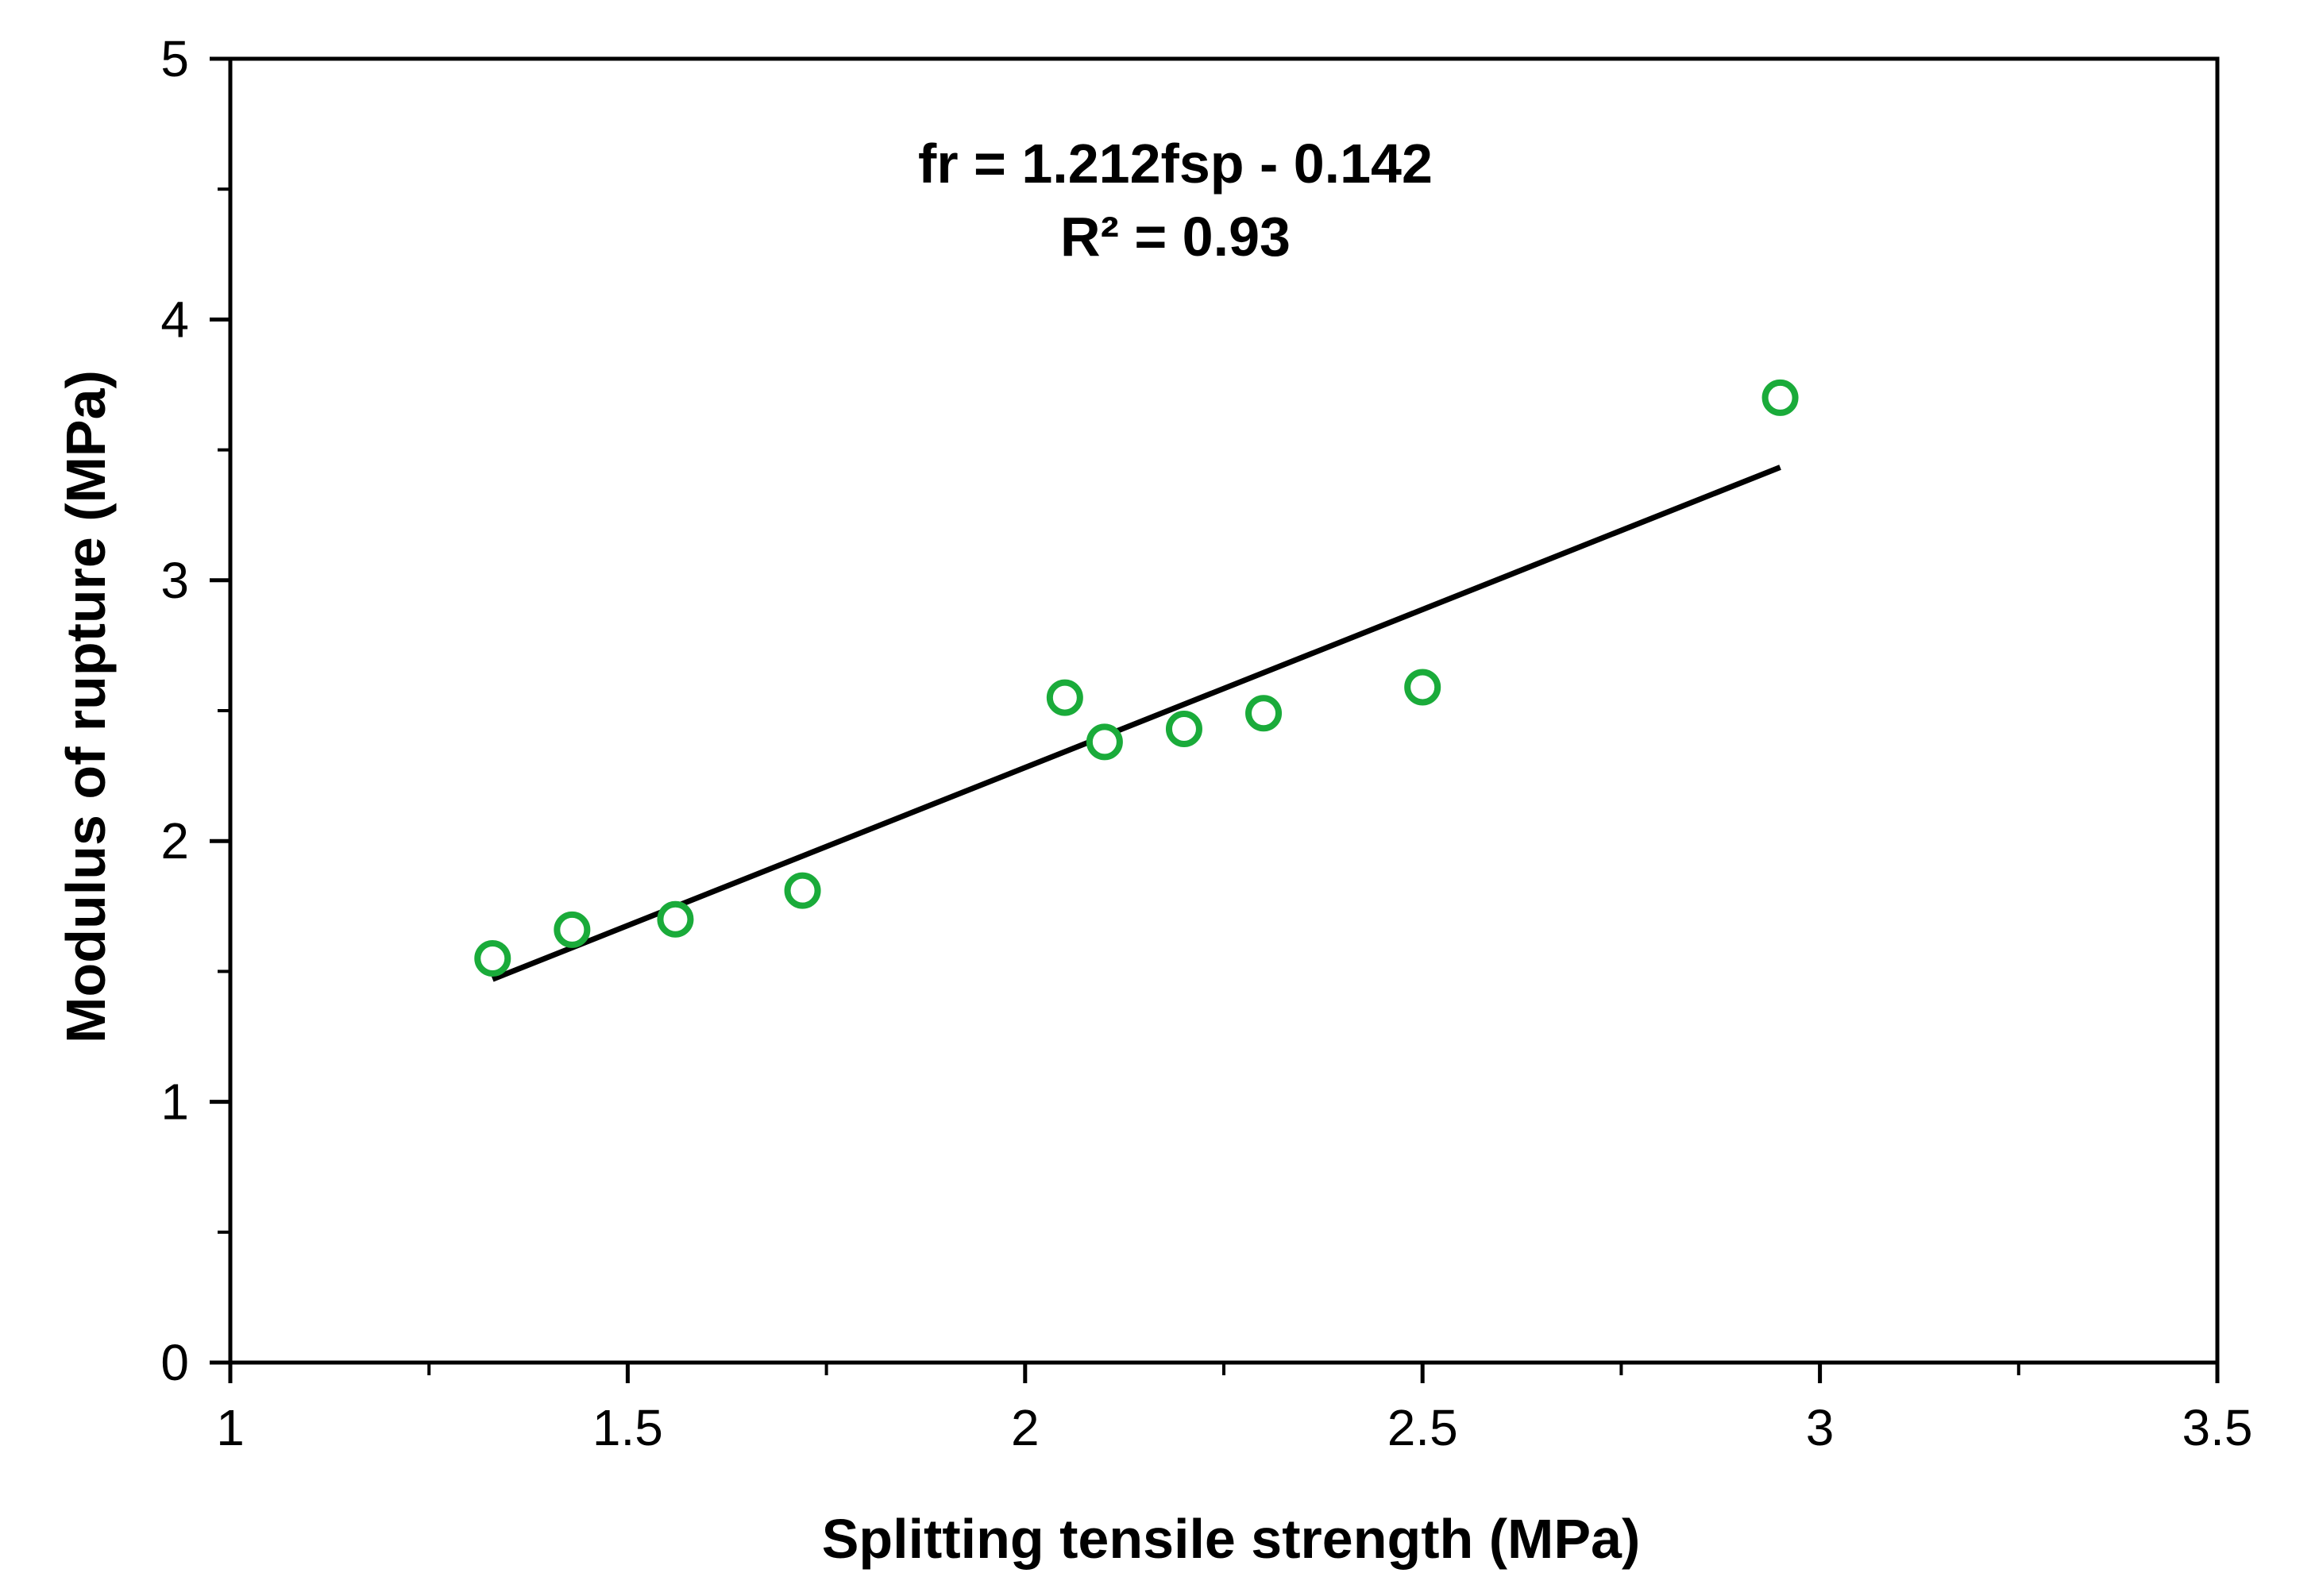 Image resolution: width=2319 pixels, height=1596 pixels. Describe the element at coordinates (1175, 164) in the screenshot. I see `equation-annotation: fr = 1.212fsp - 0.142` at that location.